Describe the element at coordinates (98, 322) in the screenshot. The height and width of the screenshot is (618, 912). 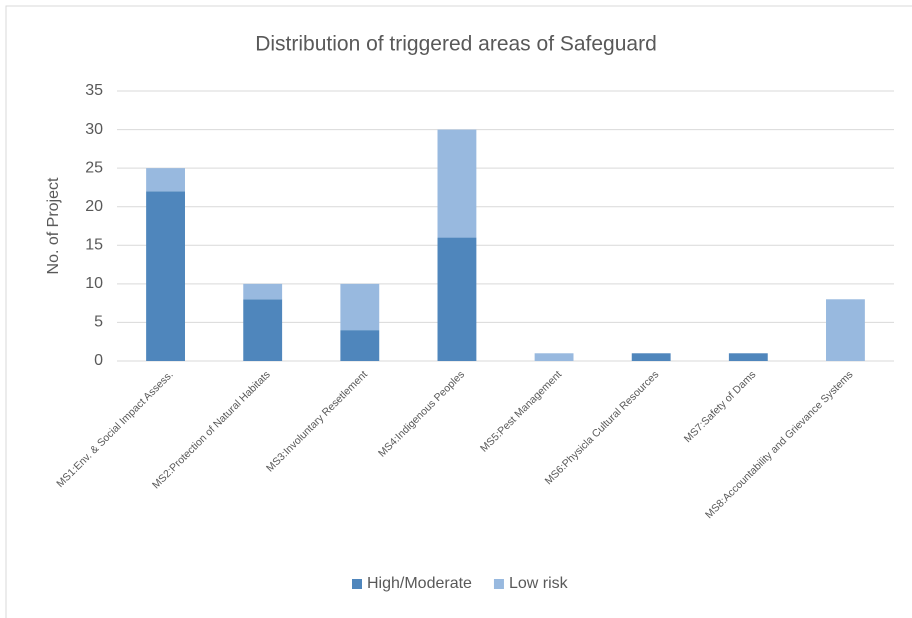
I see `y-tick-label: 5` at that location.